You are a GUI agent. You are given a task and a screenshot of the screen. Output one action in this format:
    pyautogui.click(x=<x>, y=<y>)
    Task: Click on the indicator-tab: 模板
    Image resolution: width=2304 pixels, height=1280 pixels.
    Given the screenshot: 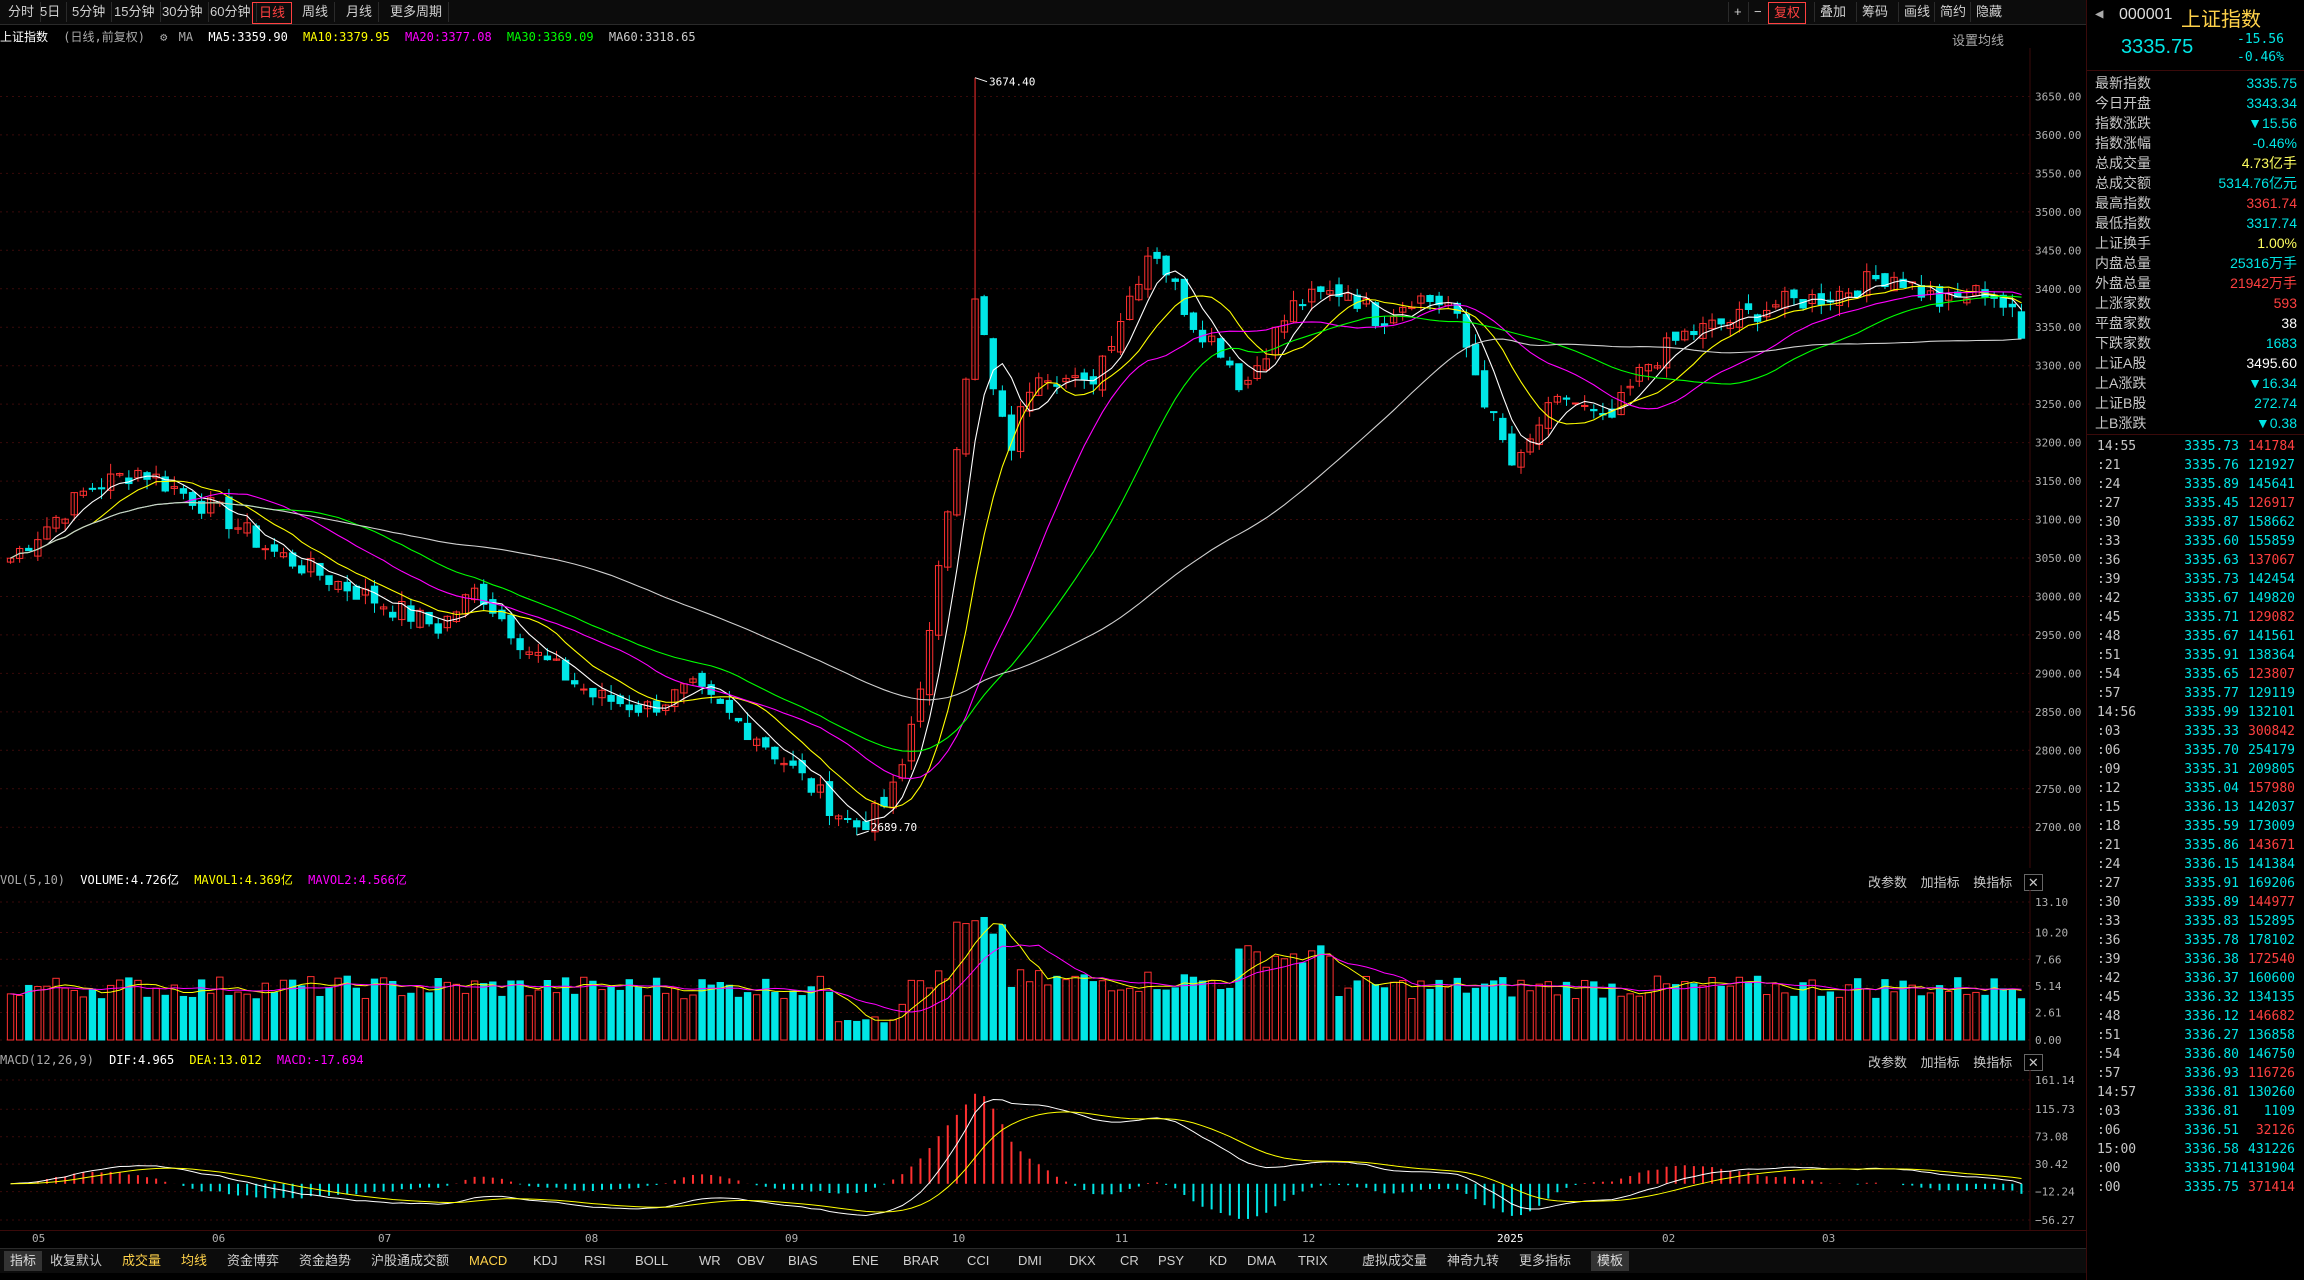 What is the action you would take?
    pyautogui.click(x=1610, y=1261)
    